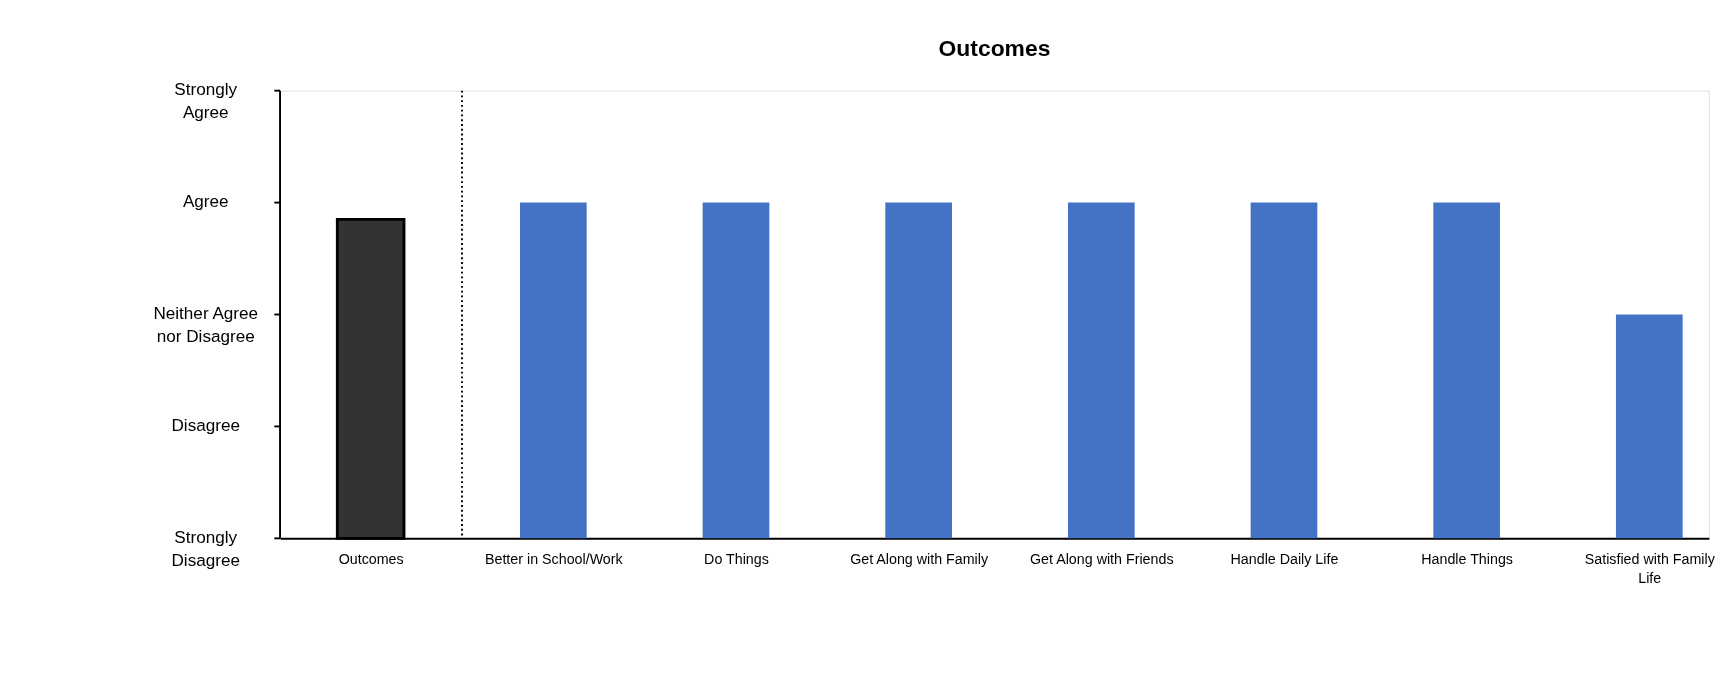 The width and height of the screenshot is (1726, 679). What do you see at coordinates (206, 548) in the screenshot?
I see `text: Strongly Disagree` at bounding box center [206, 548].